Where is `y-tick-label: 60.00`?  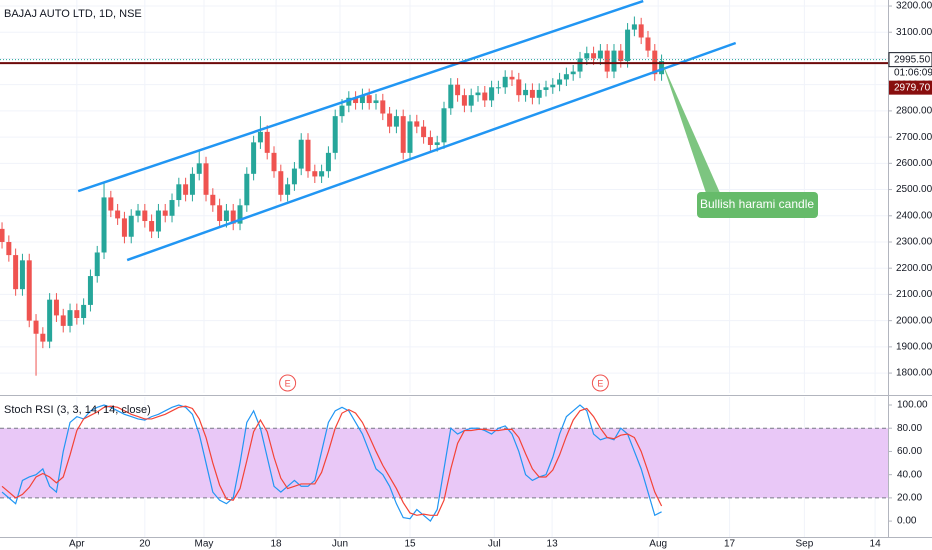 y-tick-label: 60.00 is located at coordinates (909, 451).